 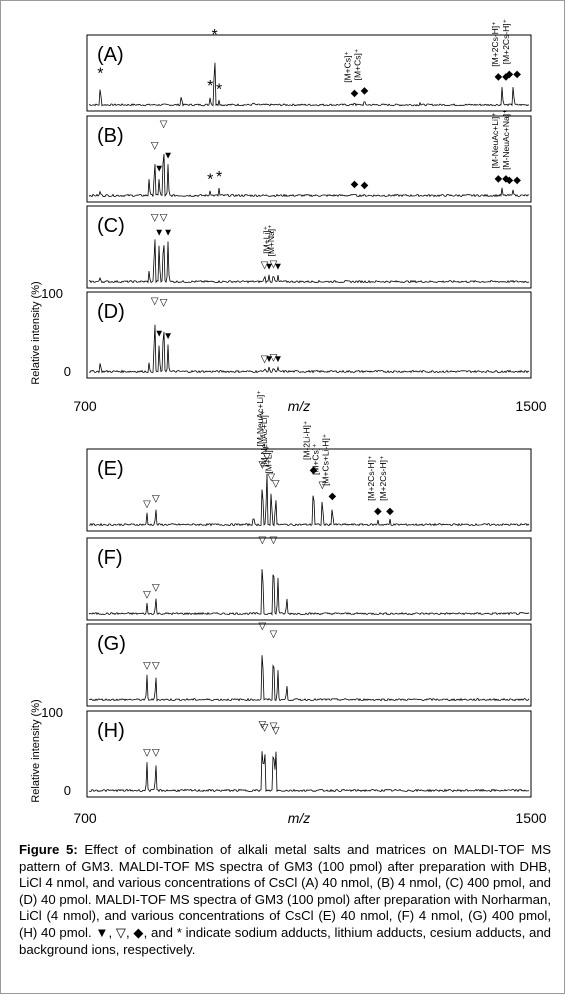 What do you see at coordinates (48, 849) in the screenshot?
I see `caption-label: Figure 5:` at bounding box center [48, 849].